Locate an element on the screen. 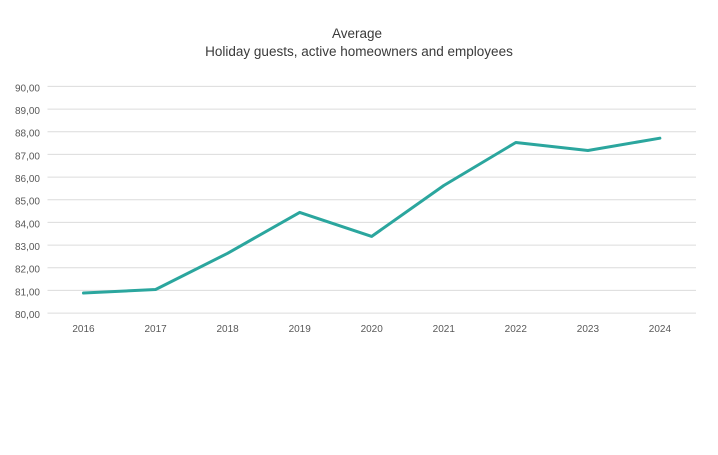 The width and height of the screenshot is (718, 455). svg-text: 2017 is located at coordinates (155, 329).